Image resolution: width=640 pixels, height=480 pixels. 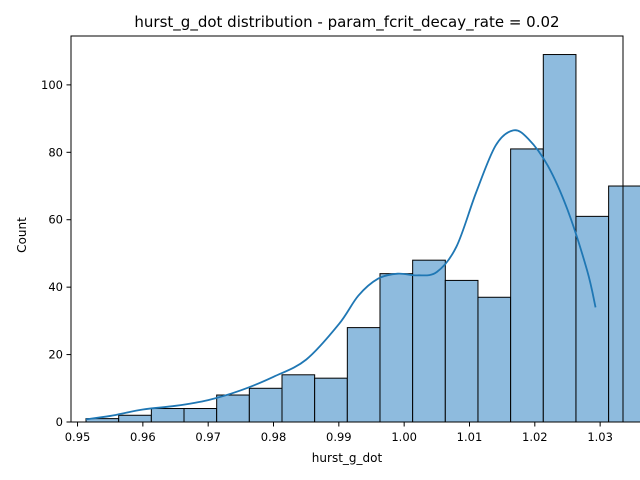 What do you see at coordinates (55, 220) in the screenshot?
I see `y-tick-label: 60` at bounding box center [55, 220].